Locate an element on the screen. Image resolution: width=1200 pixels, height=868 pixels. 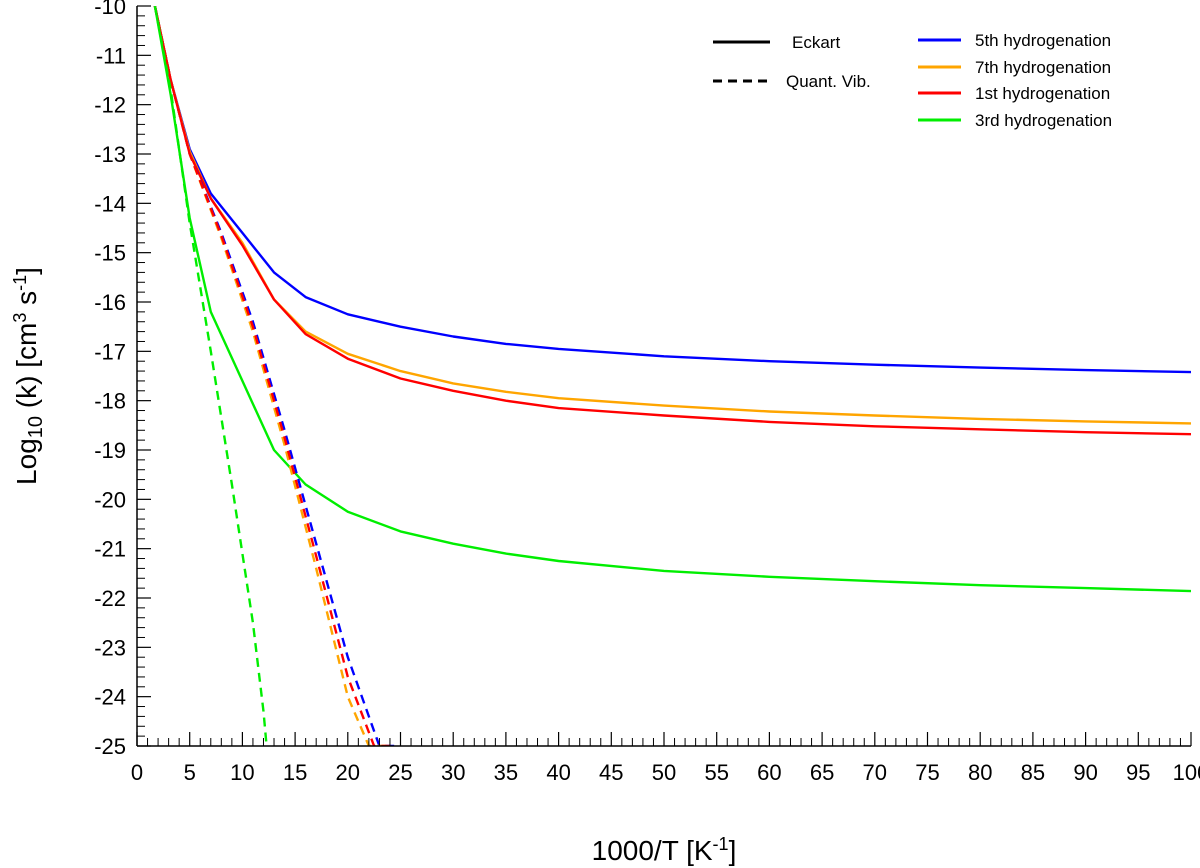
y-tick-label: -23 is located at coordinates (110, 647).